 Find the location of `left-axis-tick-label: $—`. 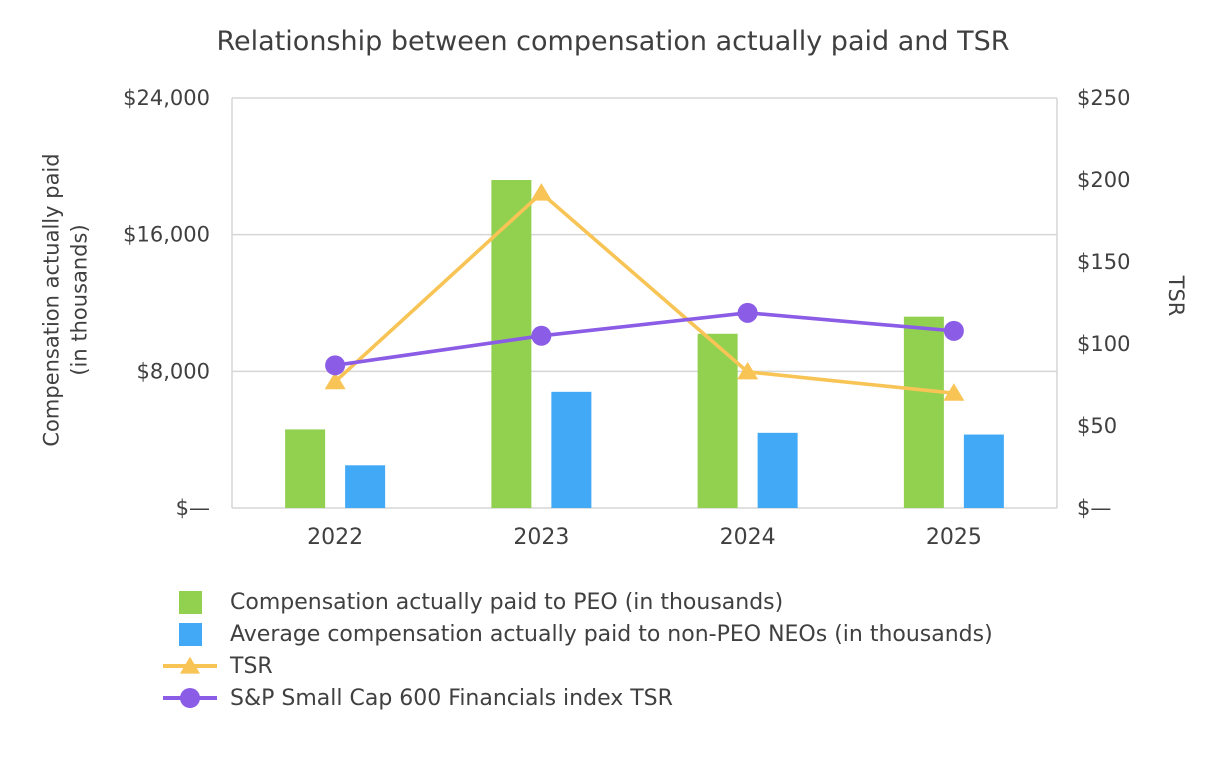

left-axis-tick-label: $— is located at coordinates (193, 508).